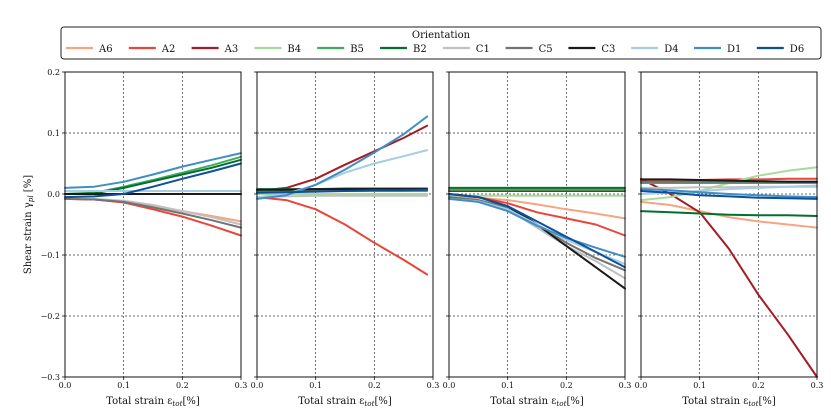  I want to click on legend-label-a3: A3, so click(231, 49).